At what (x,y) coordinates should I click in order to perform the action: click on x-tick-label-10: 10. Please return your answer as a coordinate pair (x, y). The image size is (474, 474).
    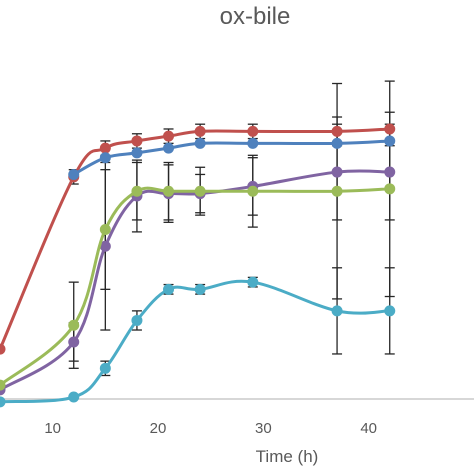
    Looking at the image, I should click on (52, 428).